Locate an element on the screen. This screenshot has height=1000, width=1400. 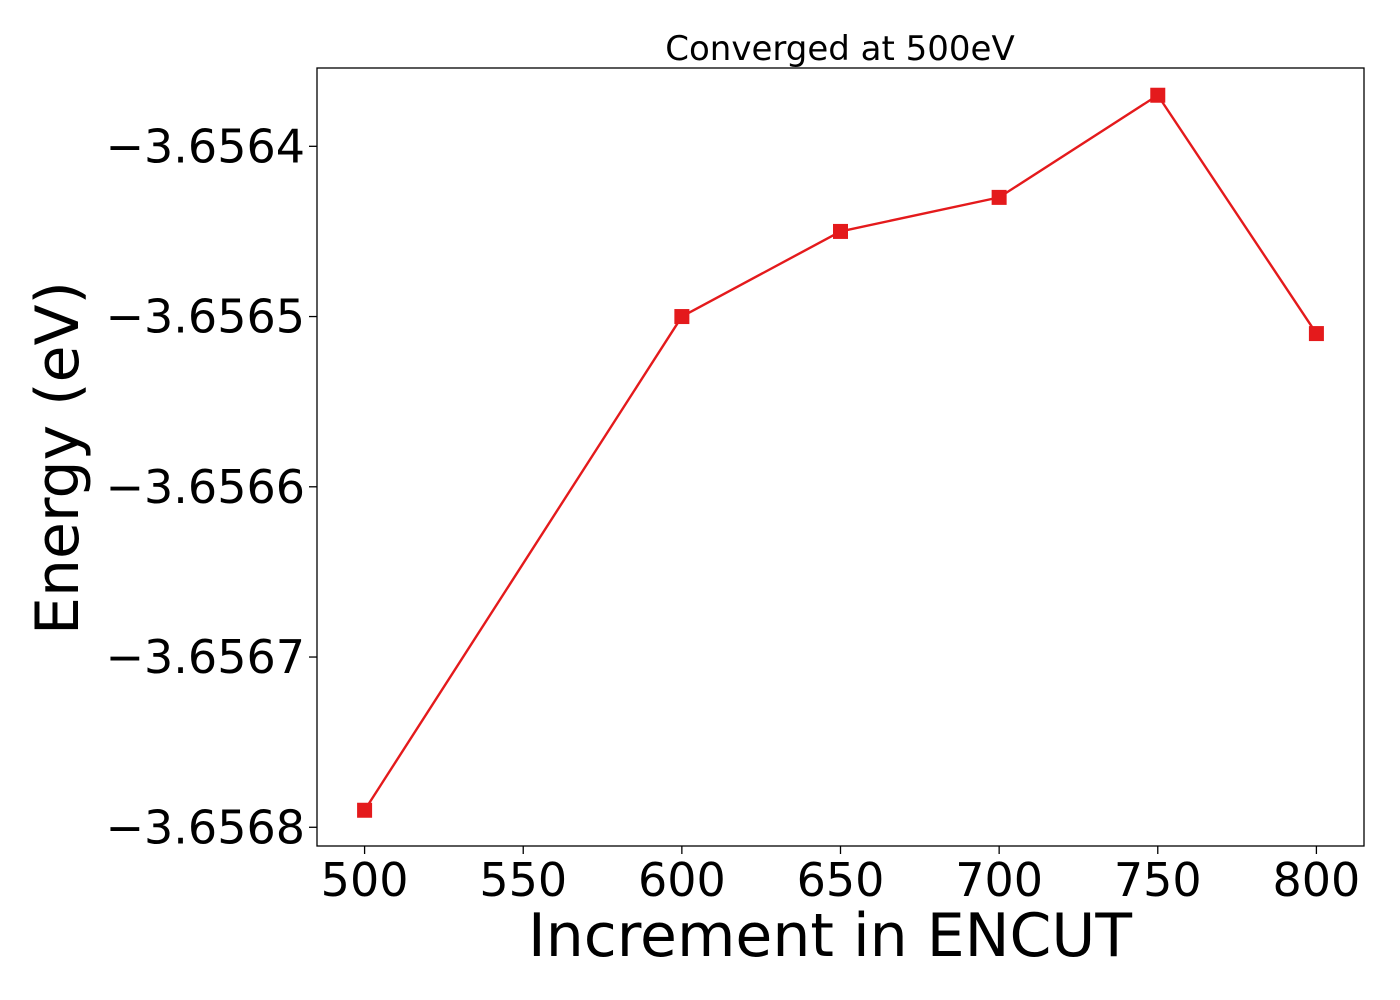
y-axis: −3.6568 −3.6567 −3.6566 −3.6565 −3.6564 is located at coordinates (211, 486).